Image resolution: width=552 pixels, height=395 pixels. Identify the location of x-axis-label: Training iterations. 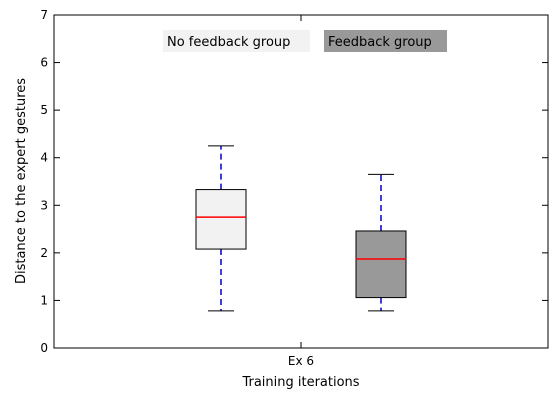
(300, 382).